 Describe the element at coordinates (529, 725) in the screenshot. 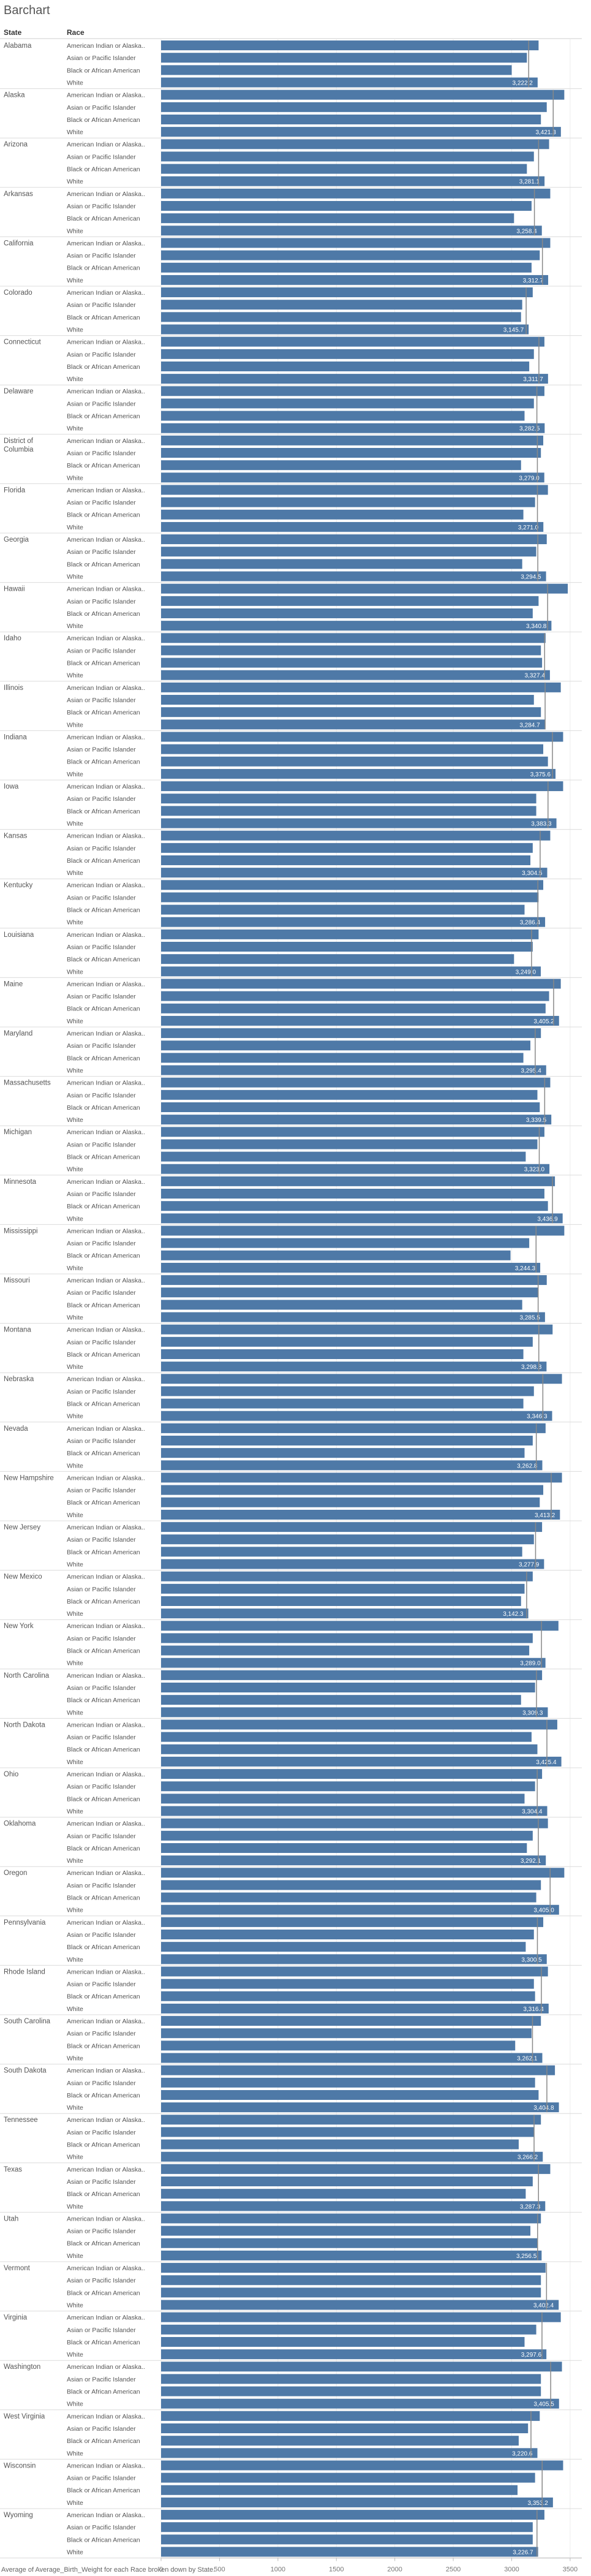

I see `data-label: 3,284.7` at that location.